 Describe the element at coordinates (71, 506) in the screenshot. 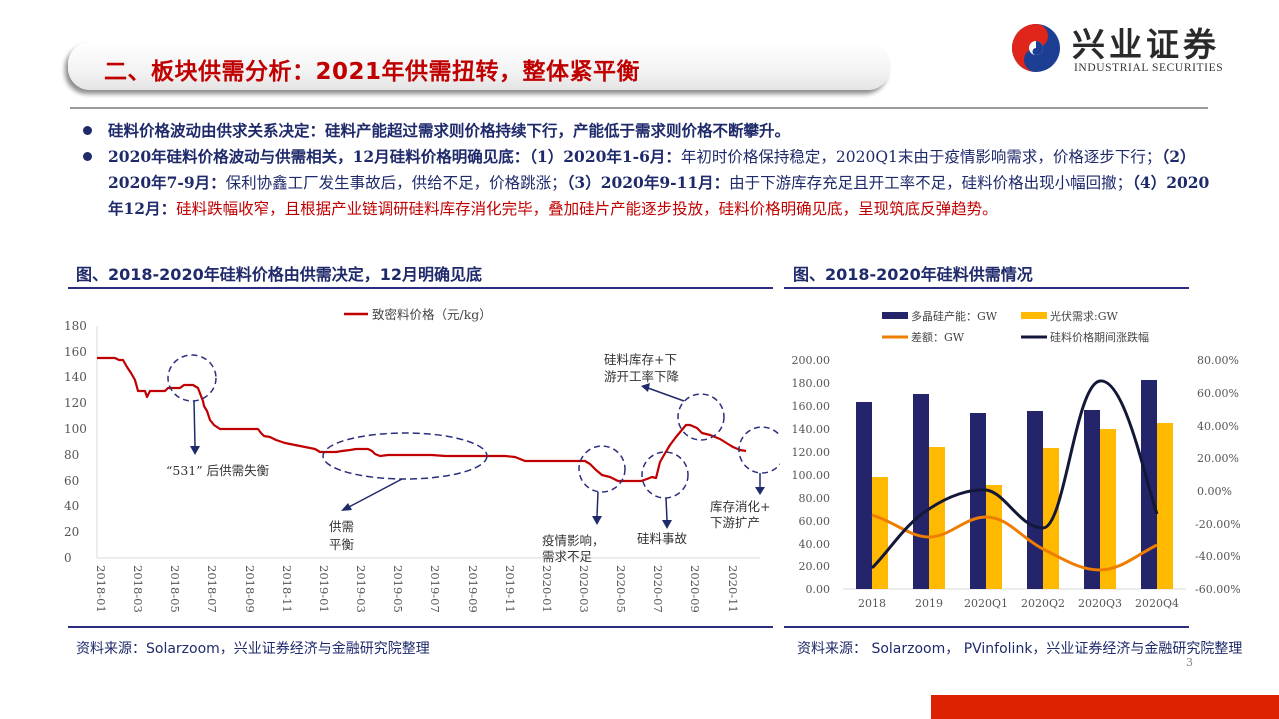

I see `svg-text: 40` at that location.